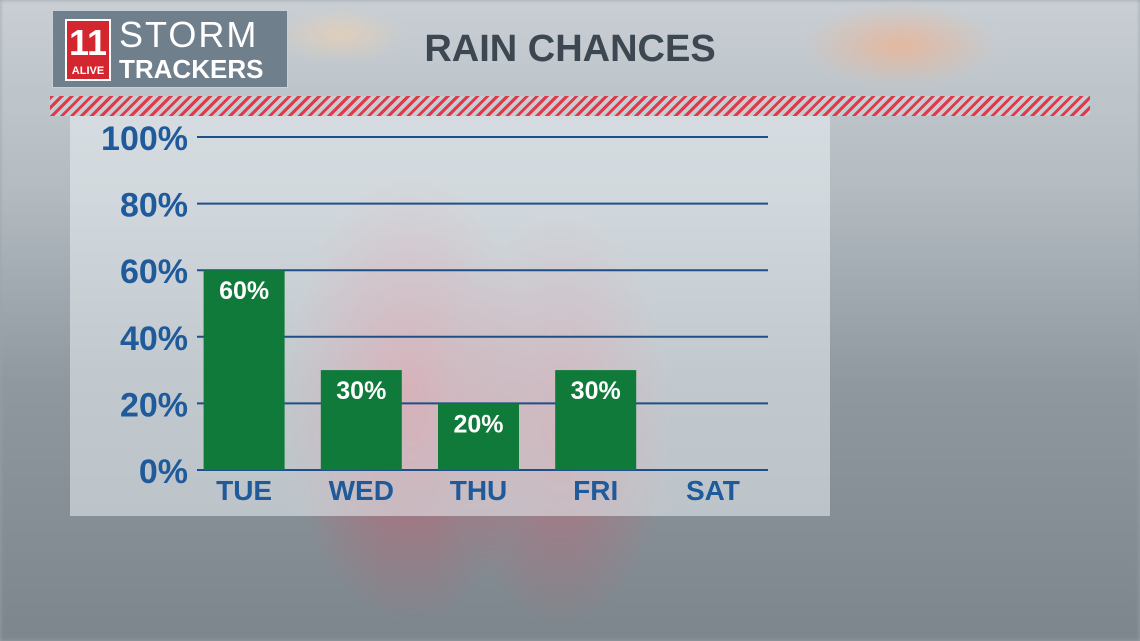  I want to click on x-tick-label-sat: SAT, so click(713, 490).